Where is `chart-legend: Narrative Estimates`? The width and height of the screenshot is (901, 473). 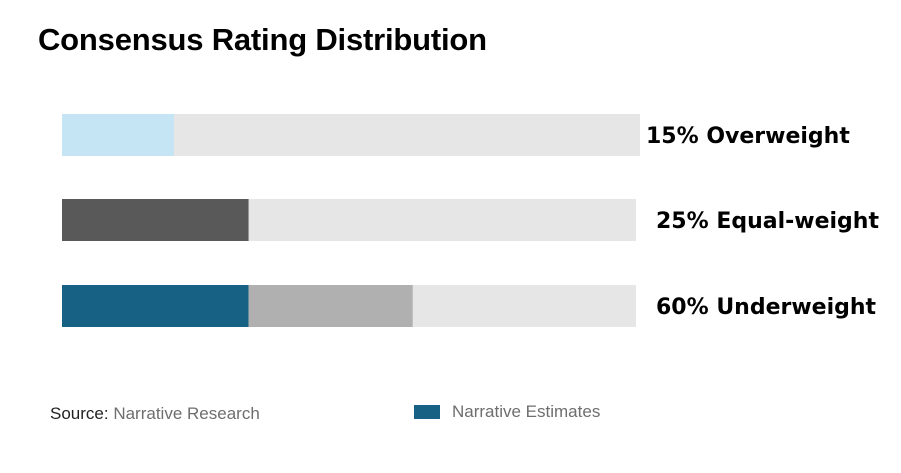 chart-legend: Narrative Estimates is located at coordinates (507, 412).